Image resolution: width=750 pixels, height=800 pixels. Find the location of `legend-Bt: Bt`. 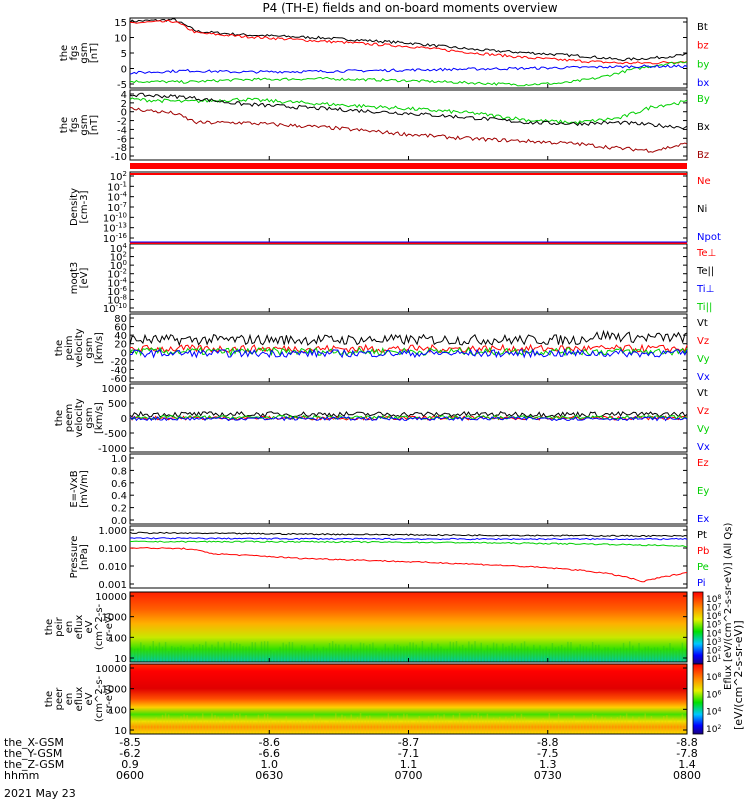

legend-Bt: Bt is located at coordinates (702, 27).